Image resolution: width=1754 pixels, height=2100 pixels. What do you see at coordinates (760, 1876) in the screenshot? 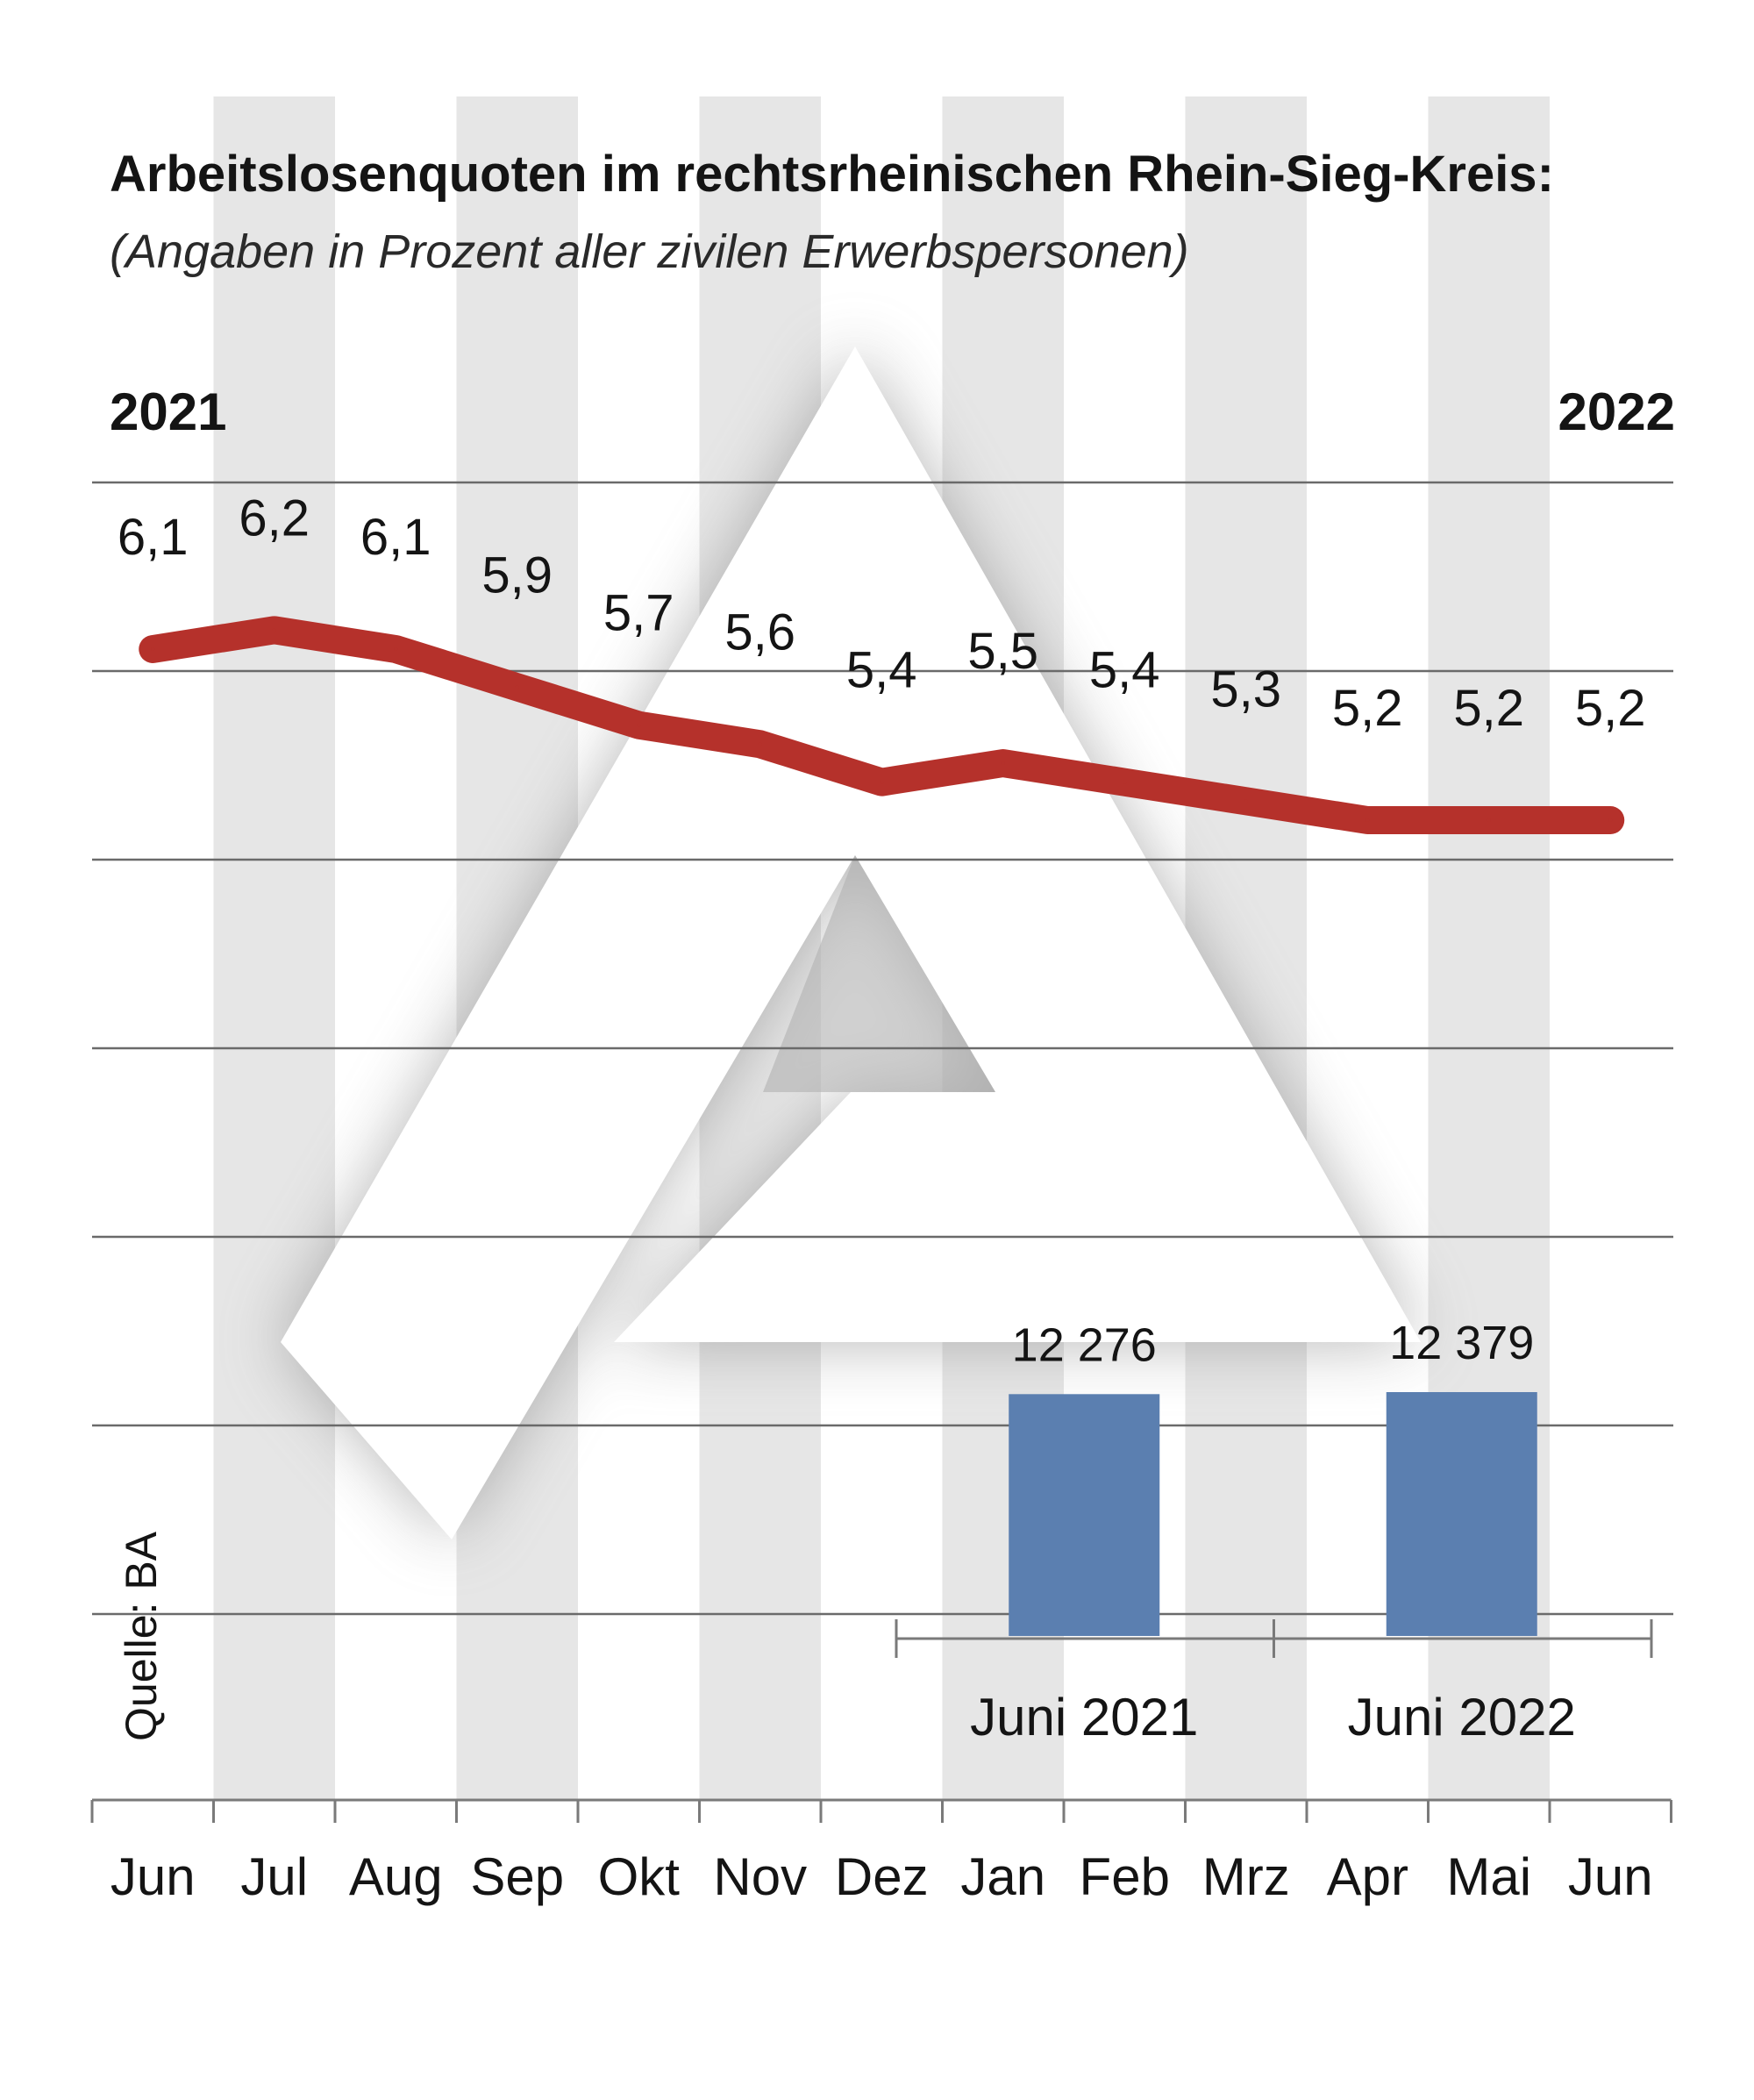
I see `x-tick-label: Nov` at bounding box center [760, 1876].